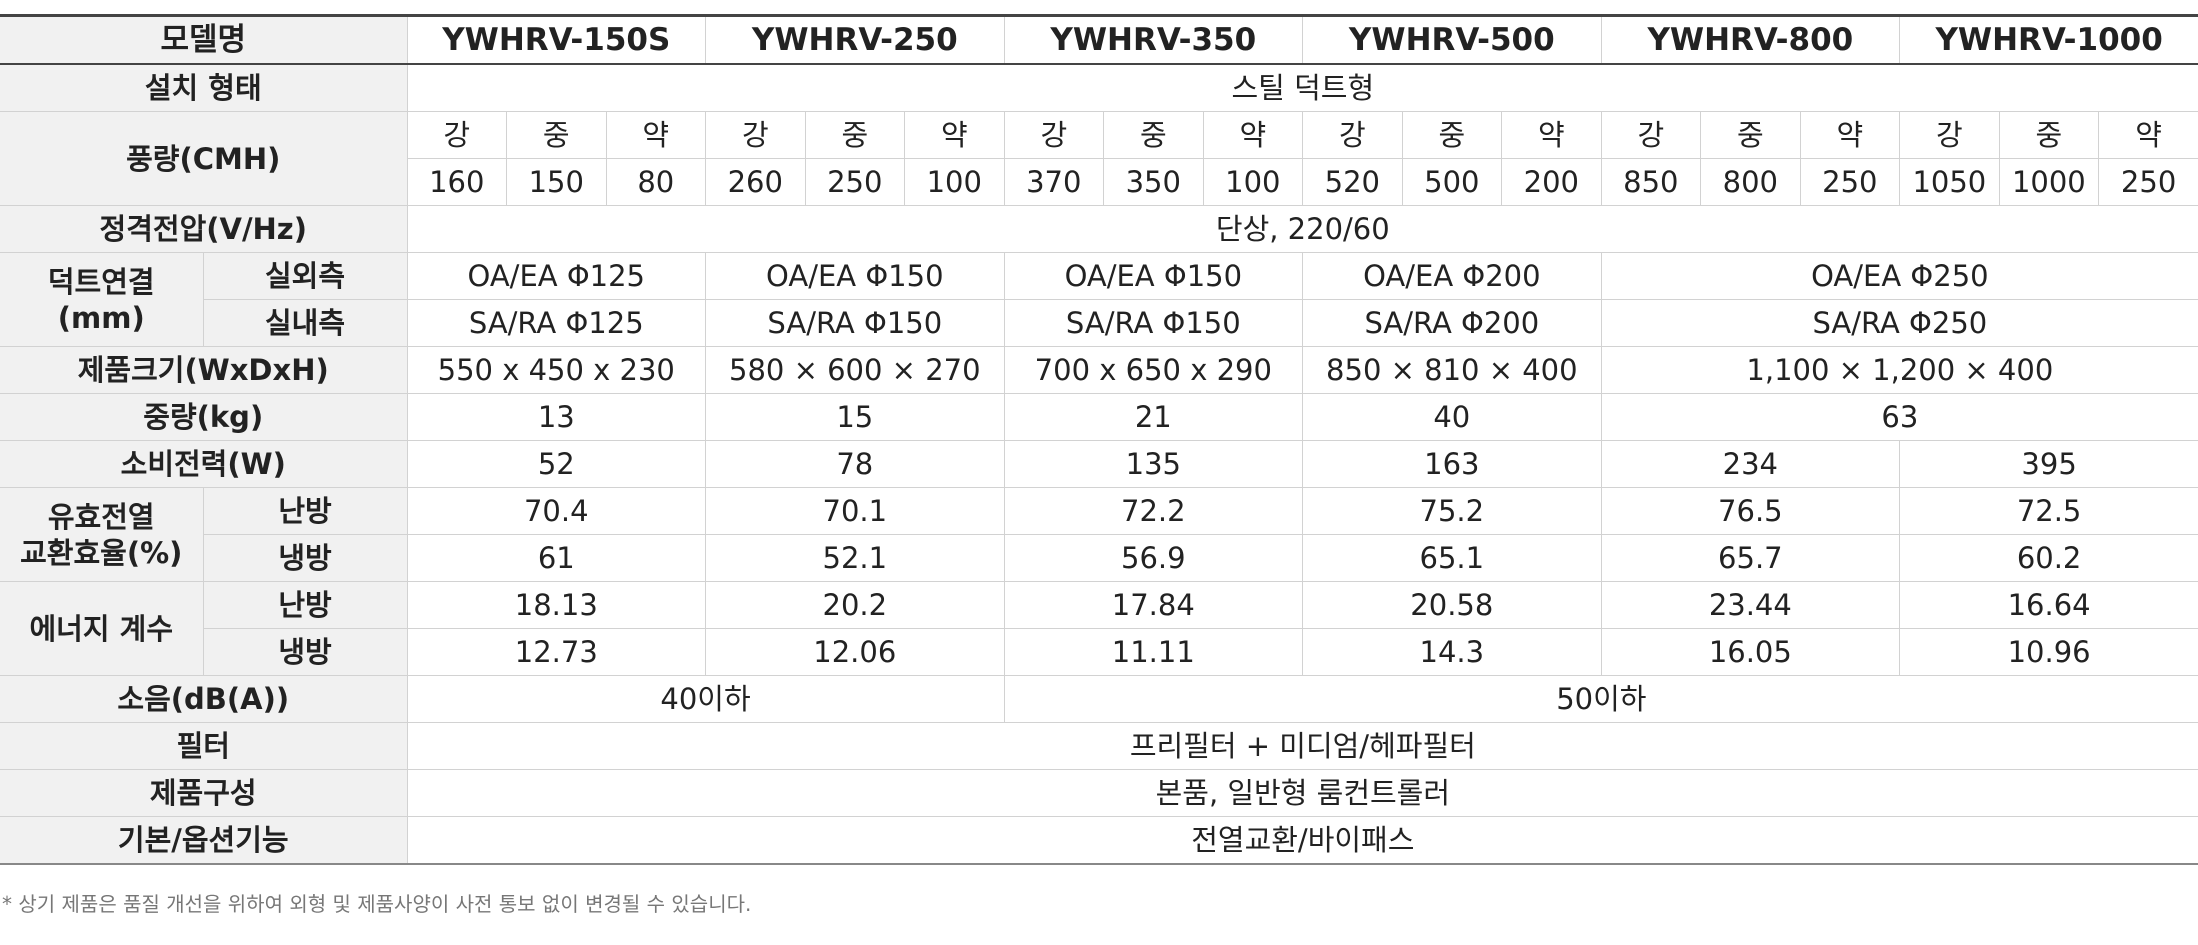 The image size is (2198, 945). What do you see at coordinates (1153, 370) in the screenshot?
I see `cell: 700 x 650 x 290` at bounding box center [1153, 370].